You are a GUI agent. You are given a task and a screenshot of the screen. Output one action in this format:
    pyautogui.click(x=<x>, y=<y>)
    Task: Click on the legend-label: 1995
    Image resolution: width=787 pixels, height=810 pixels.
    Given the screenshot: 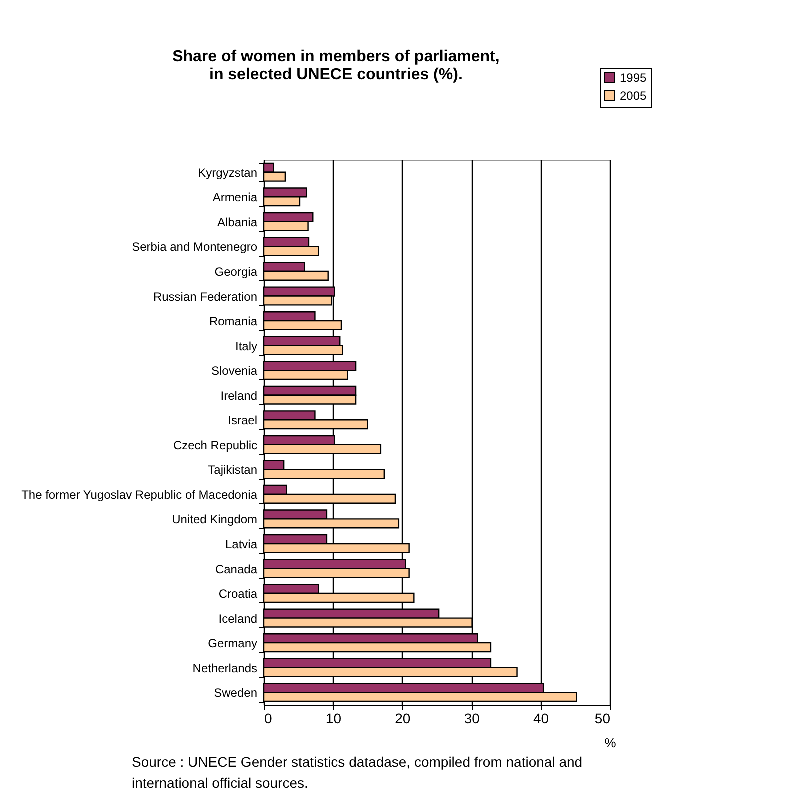 What is the action you would take?
    pyautogui.click(x=634, y=78)
    